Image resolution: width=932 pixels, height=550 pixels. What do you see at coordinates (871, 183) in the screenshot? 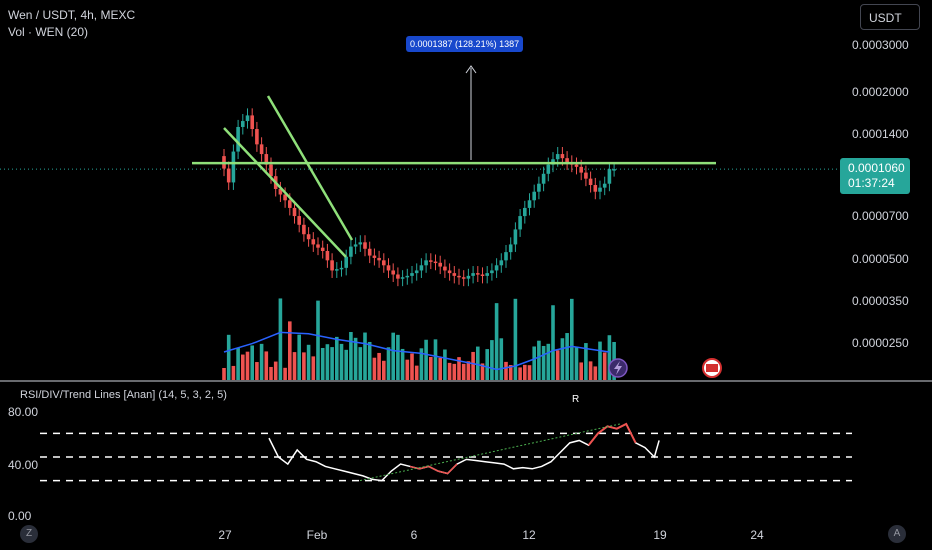
I see `bar-countdown: 01:37:24` at bounding box center [871, 183].